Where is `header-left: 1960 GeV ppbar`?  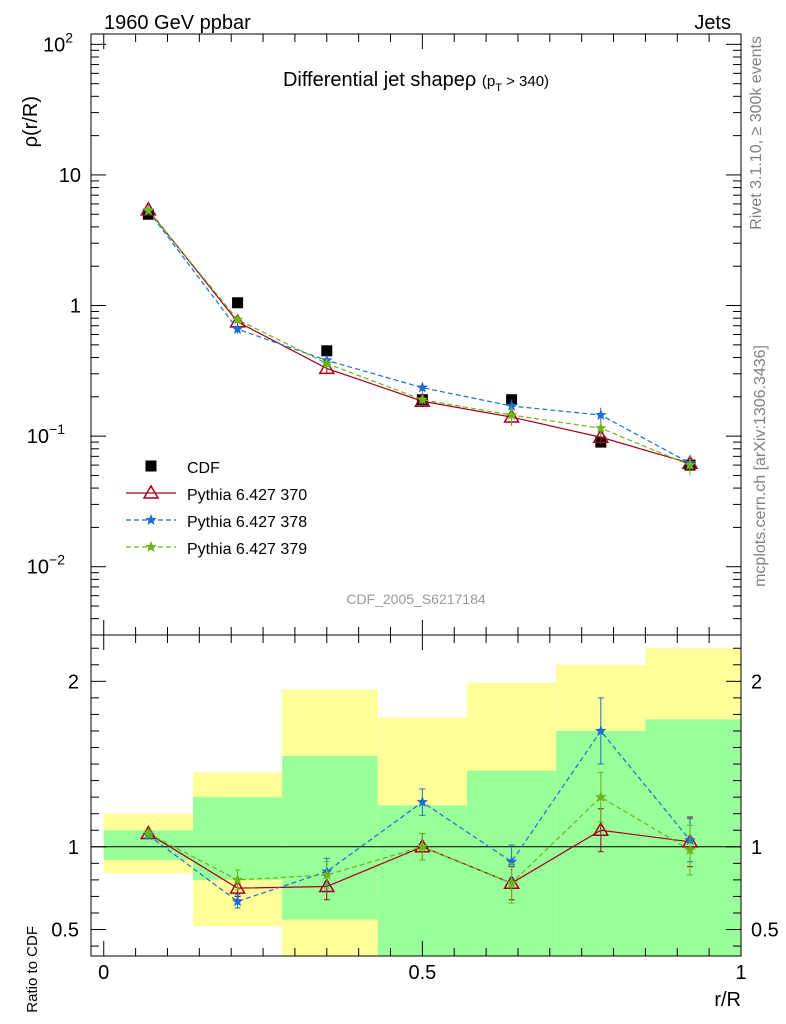
header-left: 1960 GeV ppbar is located at coordinates (177, 23).